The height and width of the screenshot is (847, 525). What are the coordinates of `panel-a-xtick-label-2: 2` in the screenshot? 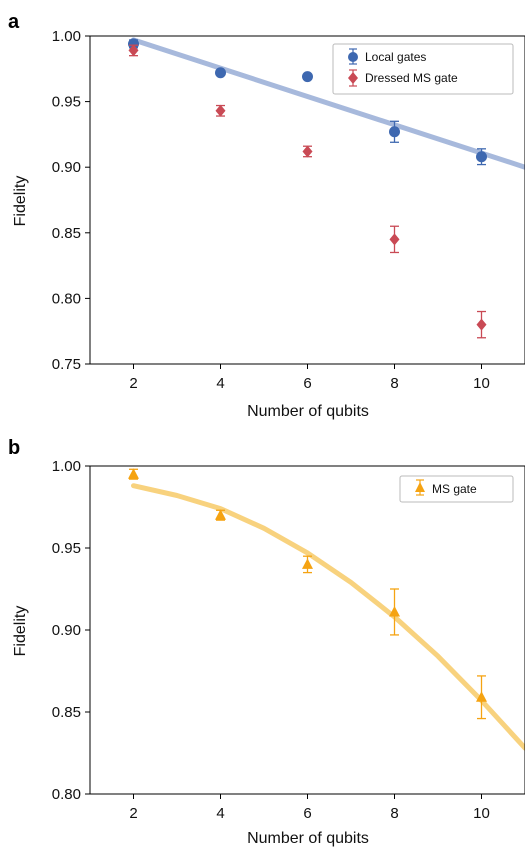 It's located at (133, 383).